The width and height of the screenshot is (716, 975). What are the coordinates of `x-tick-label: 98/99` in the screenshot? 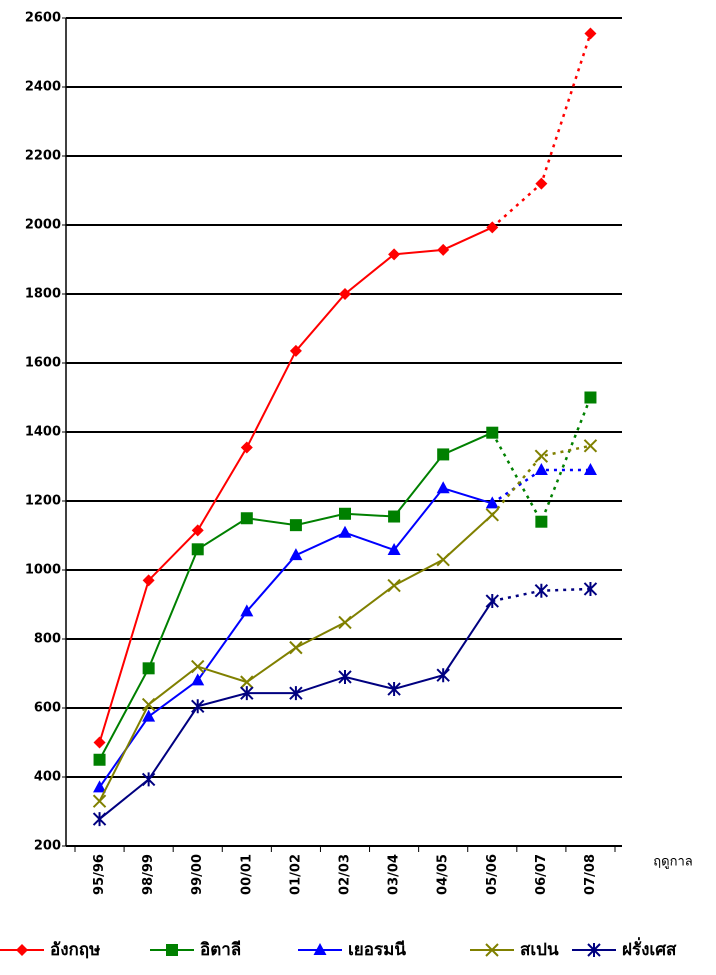 It's located at (148, 874).